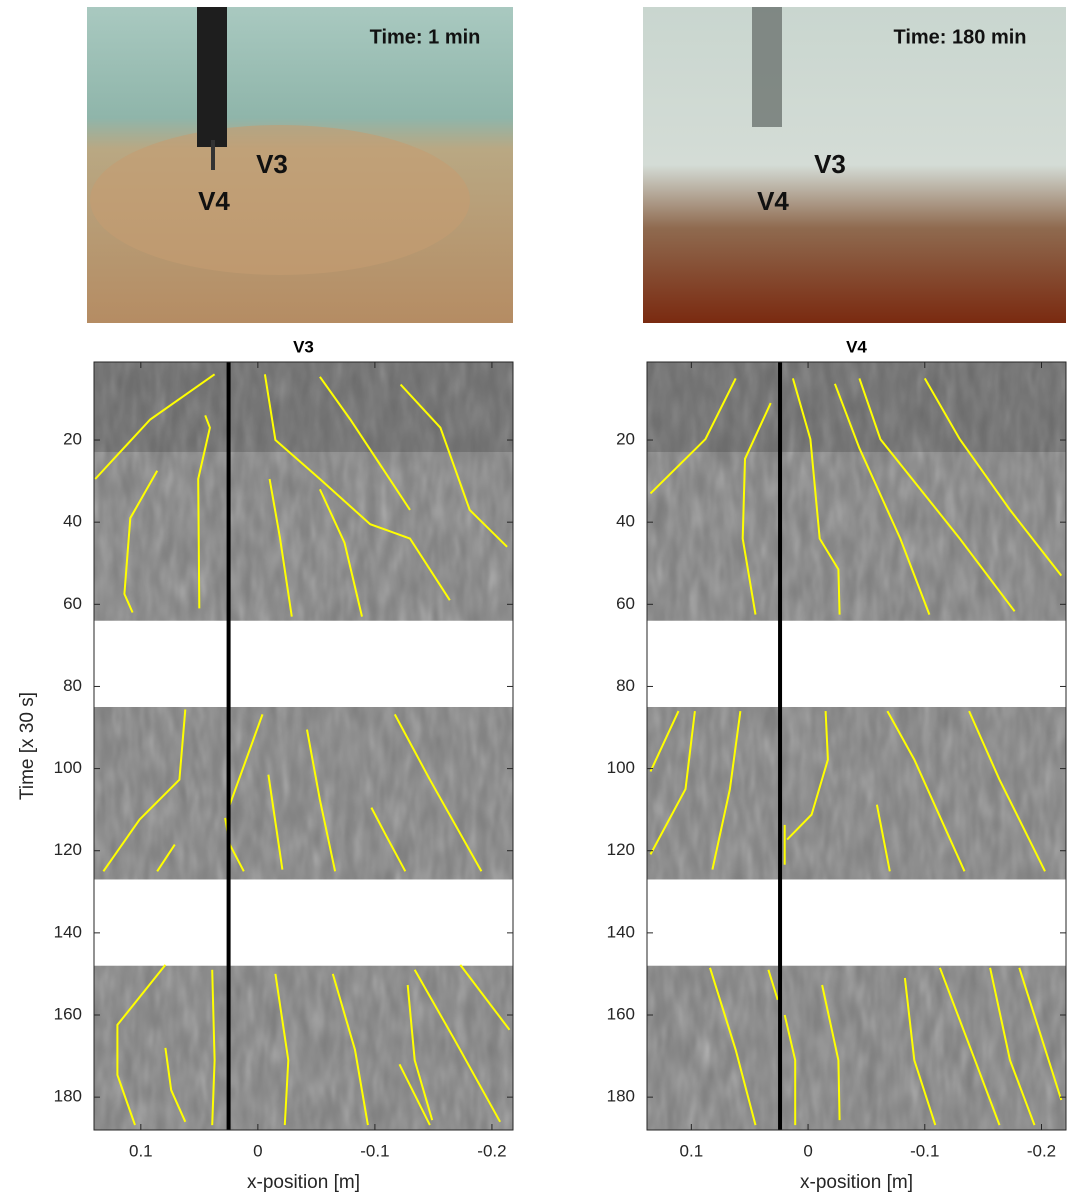 The height and width of the screenshot is (1197, 1072). Describe the element at coordinates (425, 37) in the screenshot. I see `time-label: Time: 1 min` at that location.